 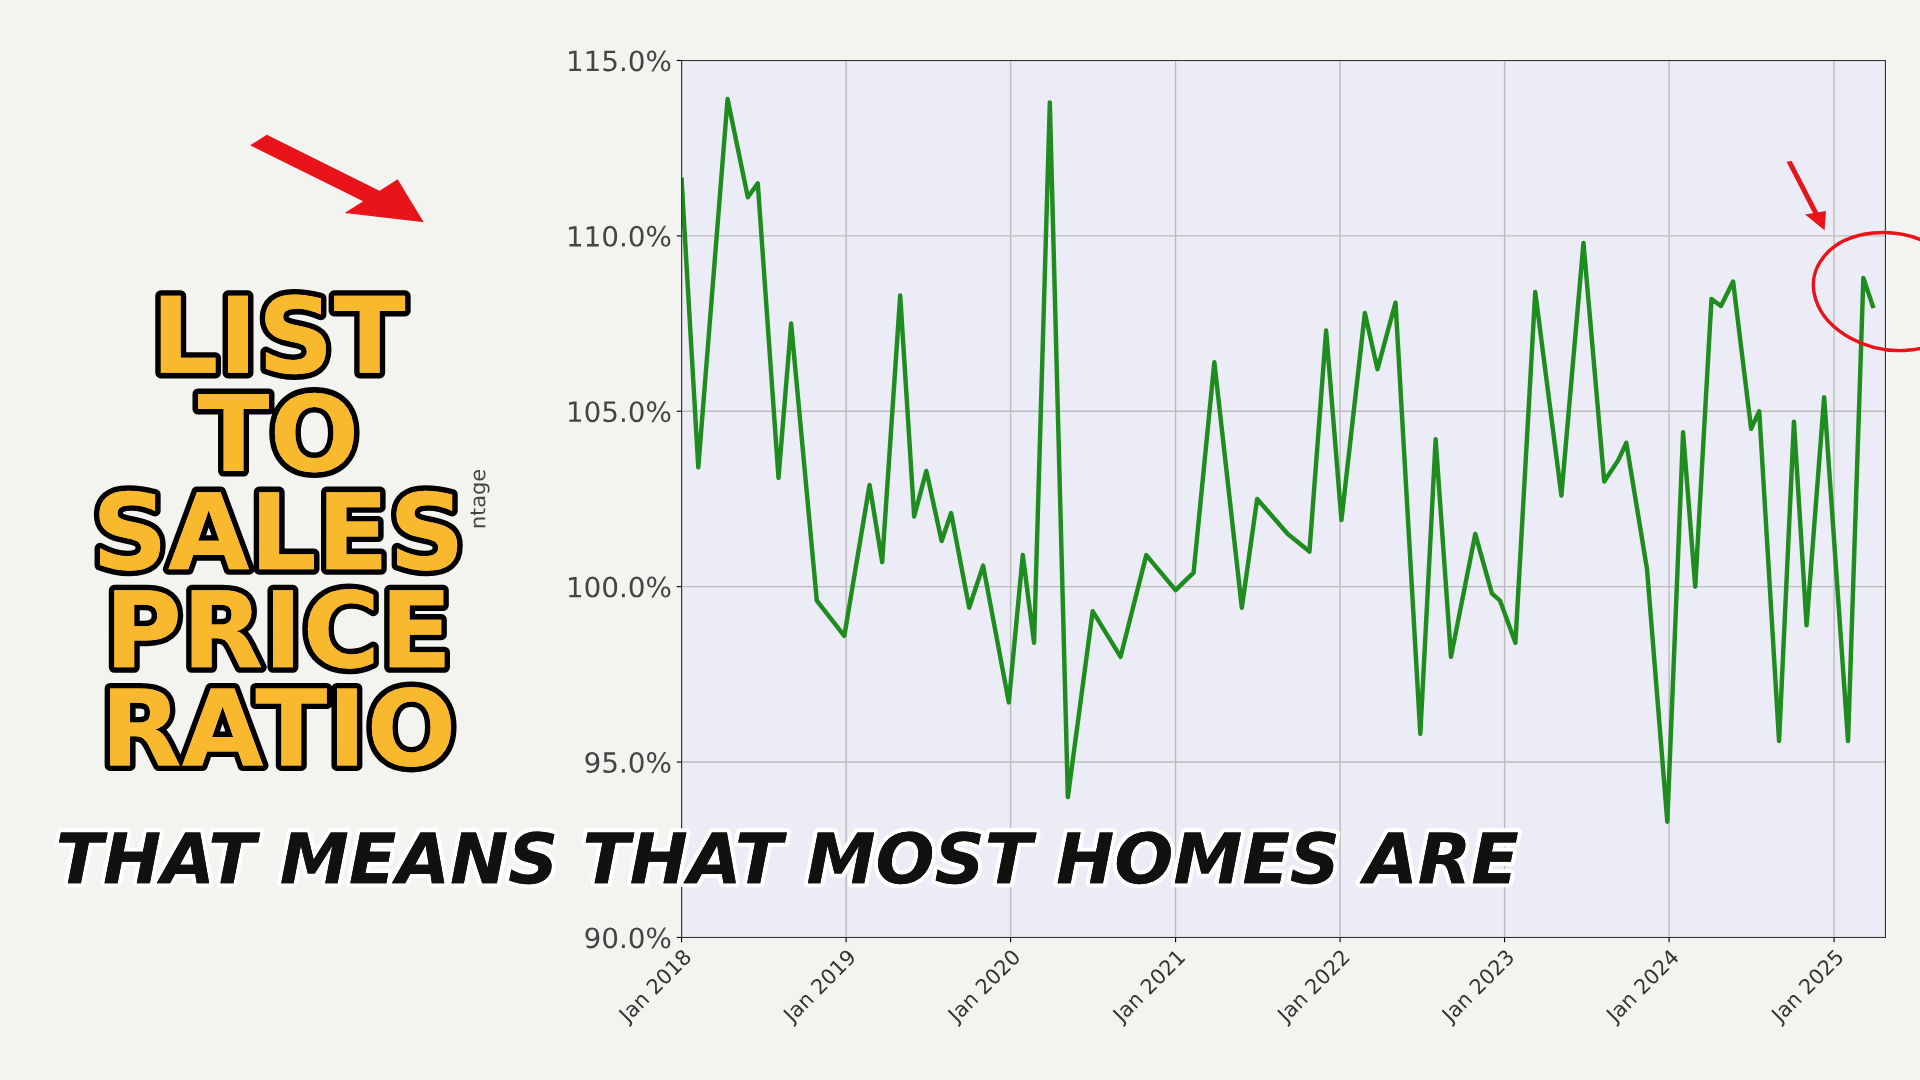 What do you see at coordinates (480, 498) in the screenshot?
I see `y-axis-title: ntage` at bounding box center [480, 498].